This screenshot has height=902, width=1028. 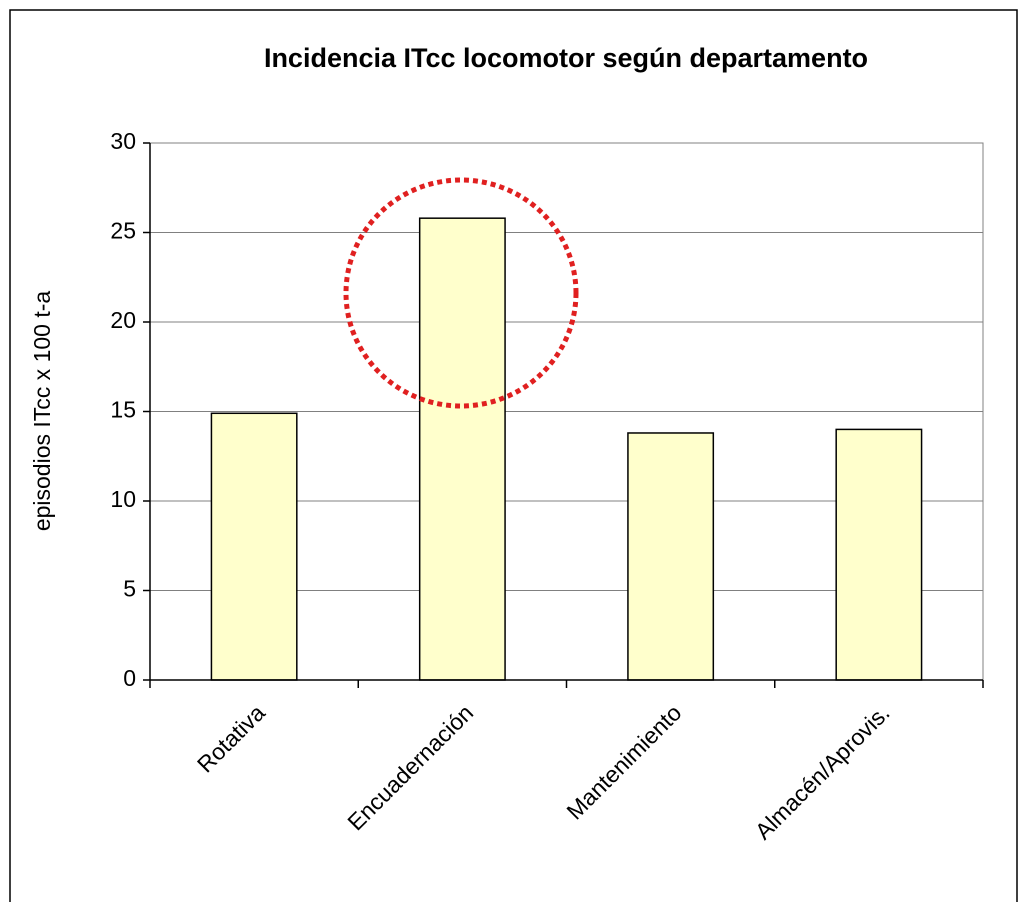 I want to click on y-tick-label: 20, so click(x=123, y=320).